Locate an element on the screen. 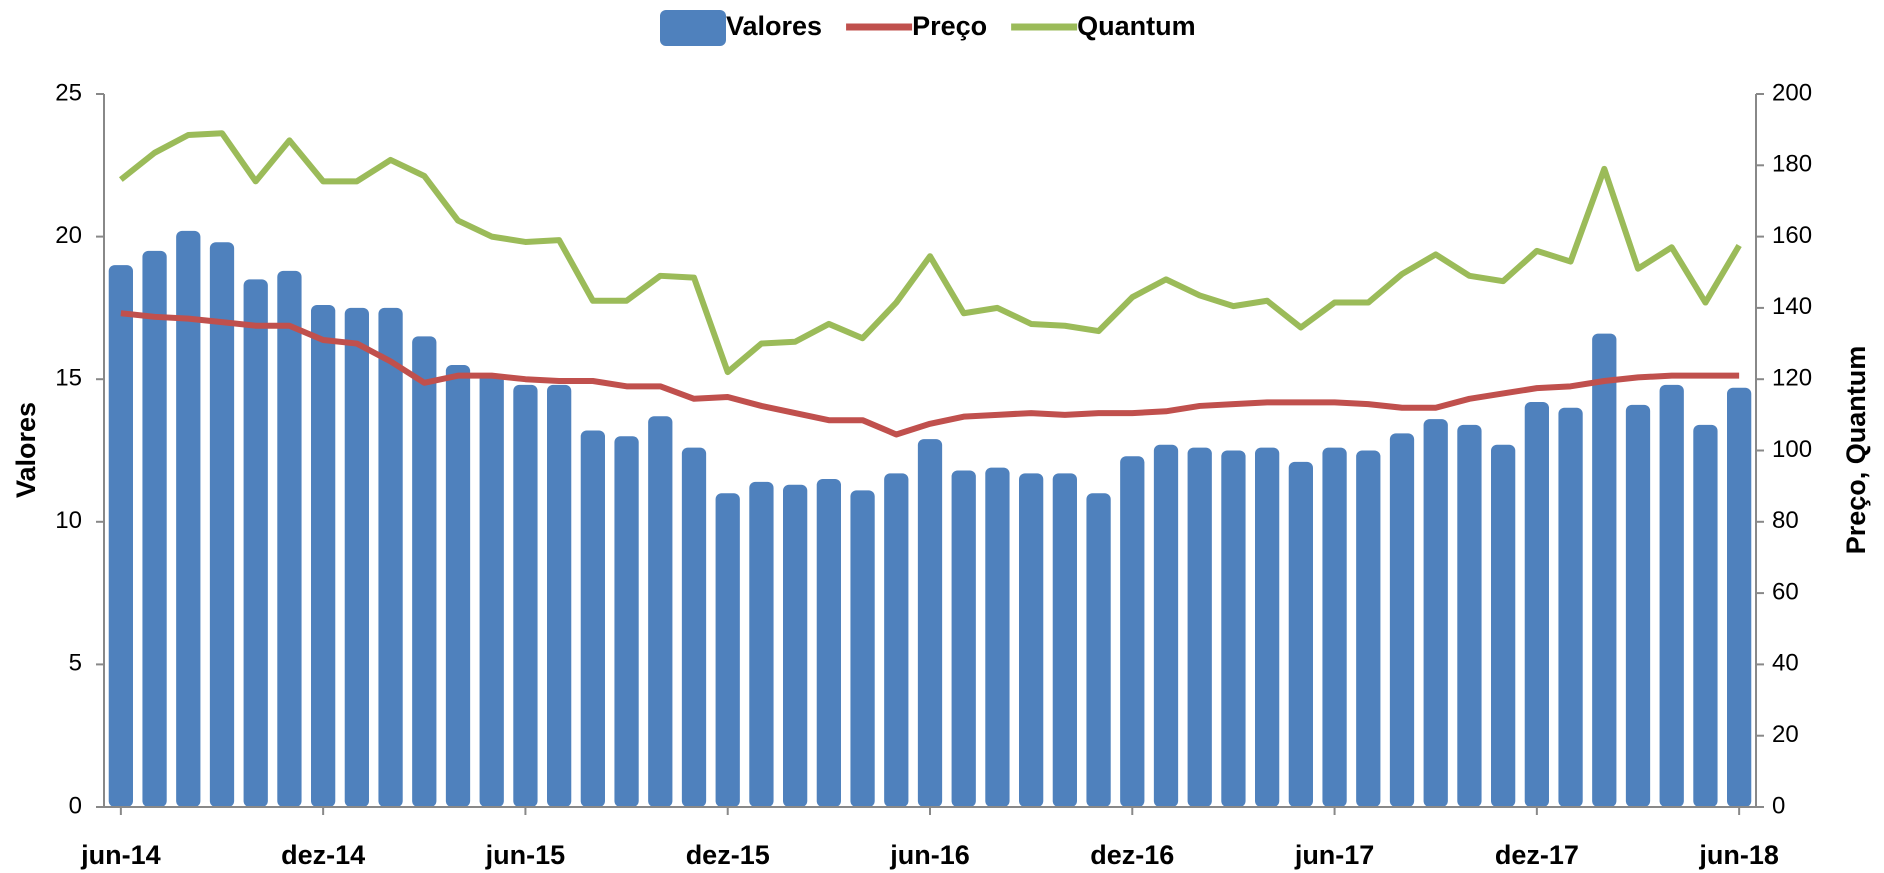  x-tick-label: dez-14 is located at coordinates (323, 855).